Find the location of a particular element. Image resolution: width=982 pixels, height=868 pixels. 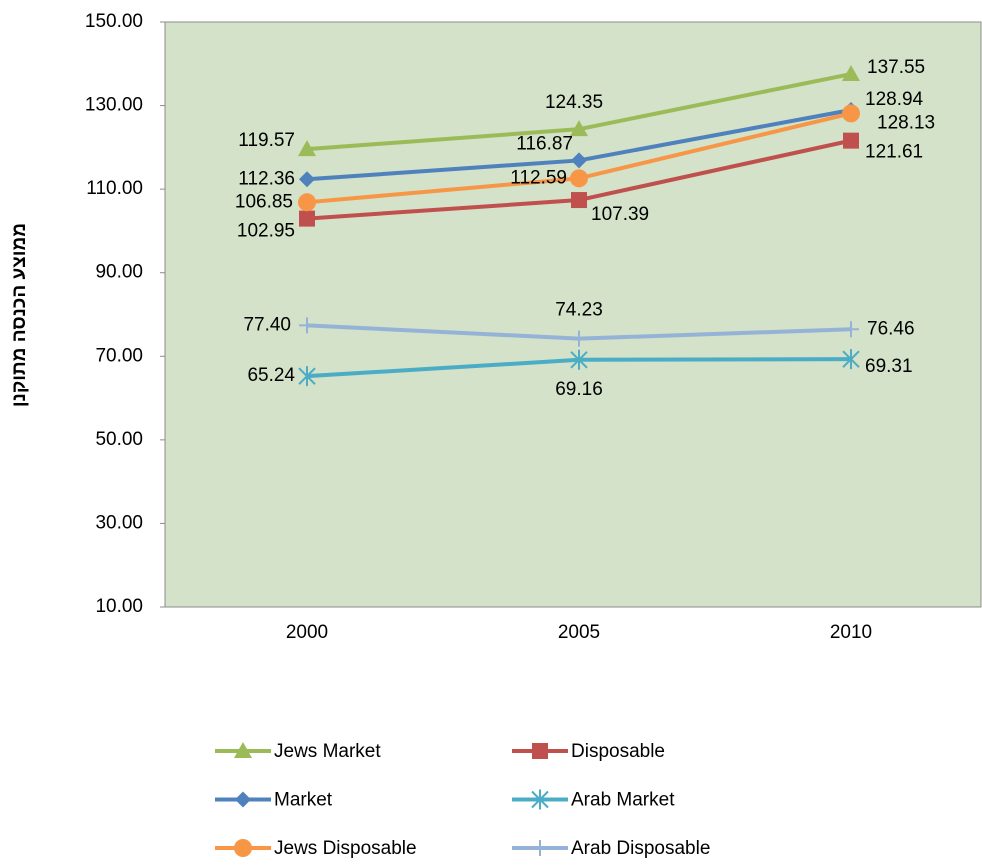

legend-label: Jews Market is located at coordinates (327, 751).